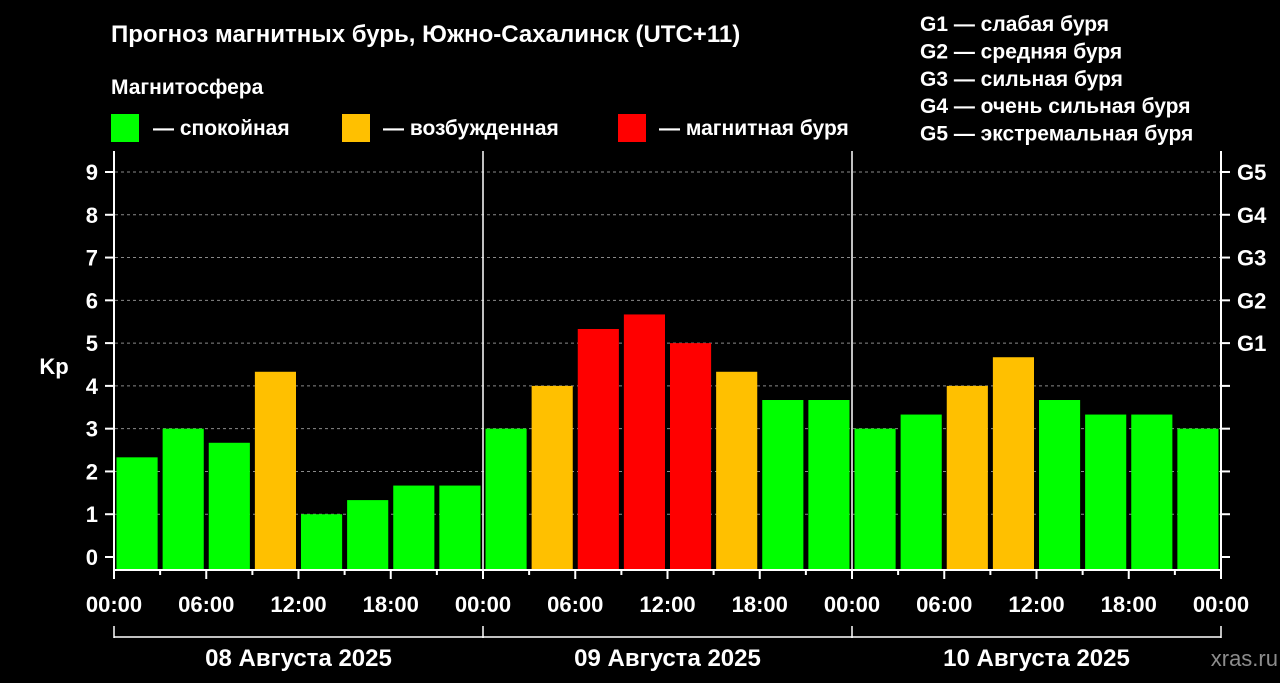  I want to click on storm-scale-item: G1 — слабая буря, so click(1014, 24).